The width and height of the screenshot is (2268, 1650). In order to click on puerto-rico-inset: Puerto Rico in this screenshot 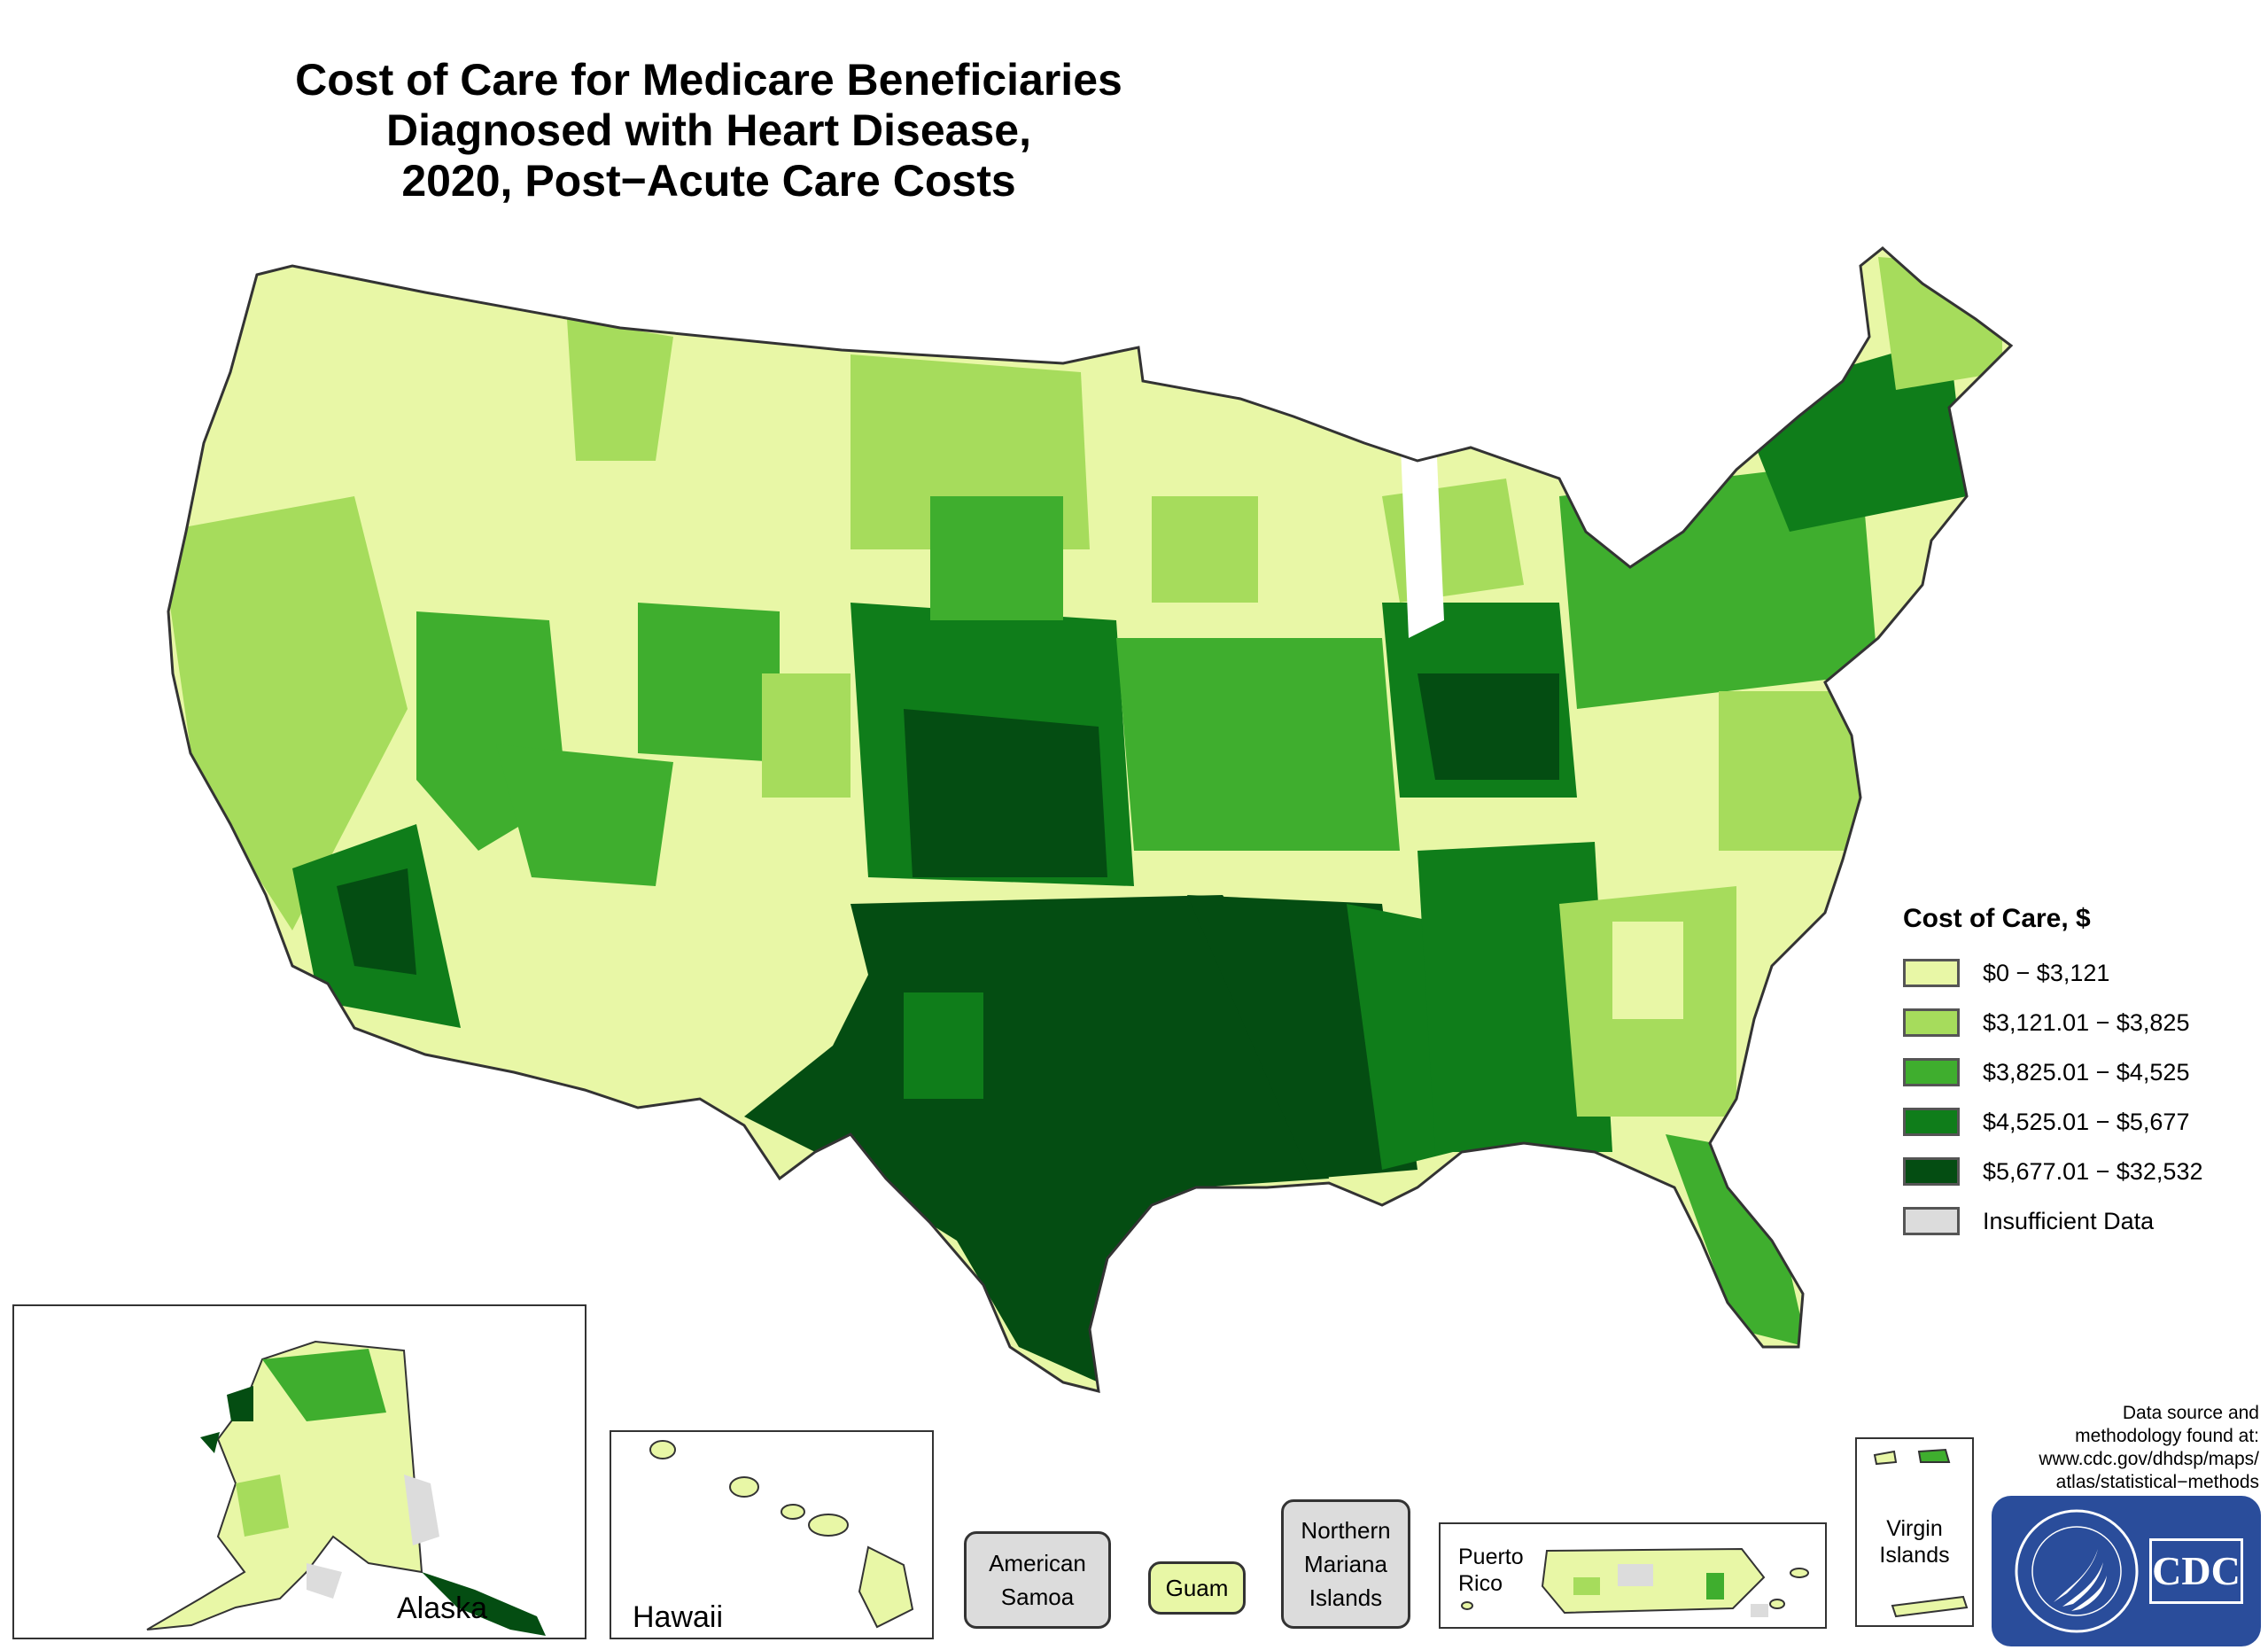, I will do `click(1633, 1575)`.